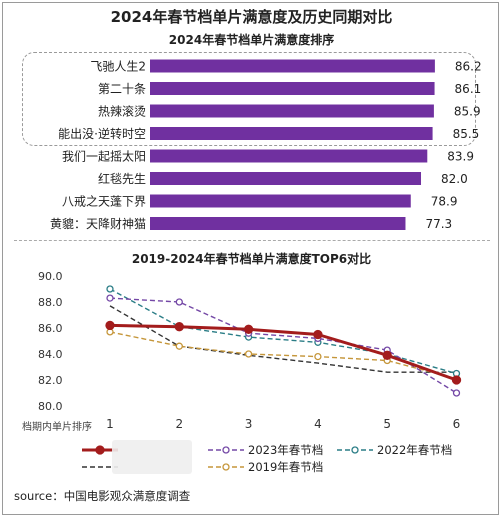 This screenshot has width=503, height=519. What do you see at coordinates (414, 450) in the screenshot?
I see `legend-label: 2022年春节档` at bounding box center [414, 450].